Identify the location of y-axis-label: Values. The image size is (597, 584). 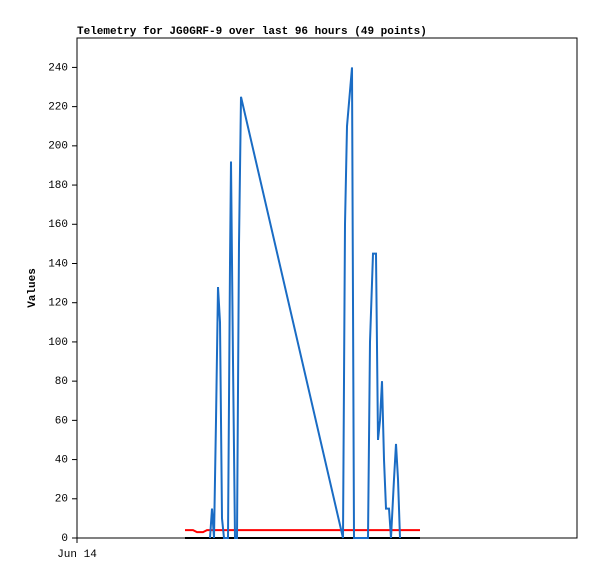
(33, 288).